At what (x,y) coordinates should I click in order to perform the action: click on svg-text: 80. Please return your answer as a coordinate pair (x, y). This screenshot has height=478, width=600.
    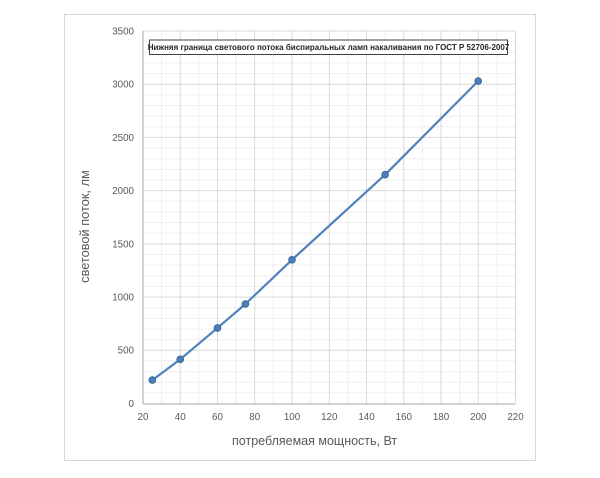
    Looking at the image, I should click on (254, 417).